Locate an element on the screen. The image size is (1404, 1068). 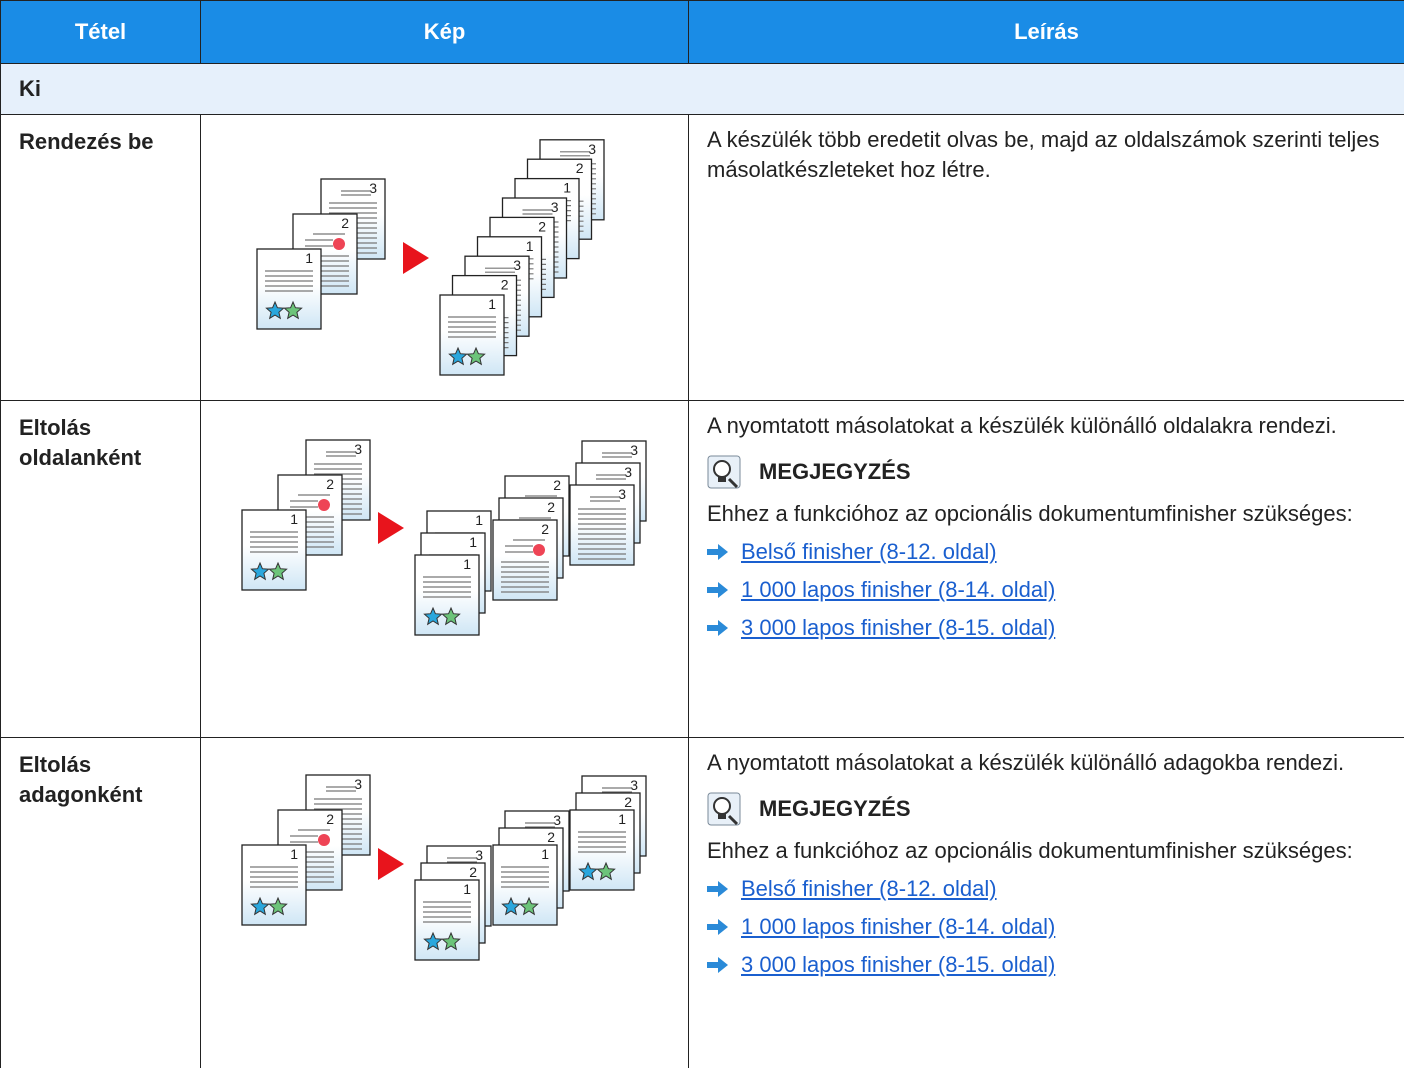
header-cell: Kép is located at coordinates (444, 32).